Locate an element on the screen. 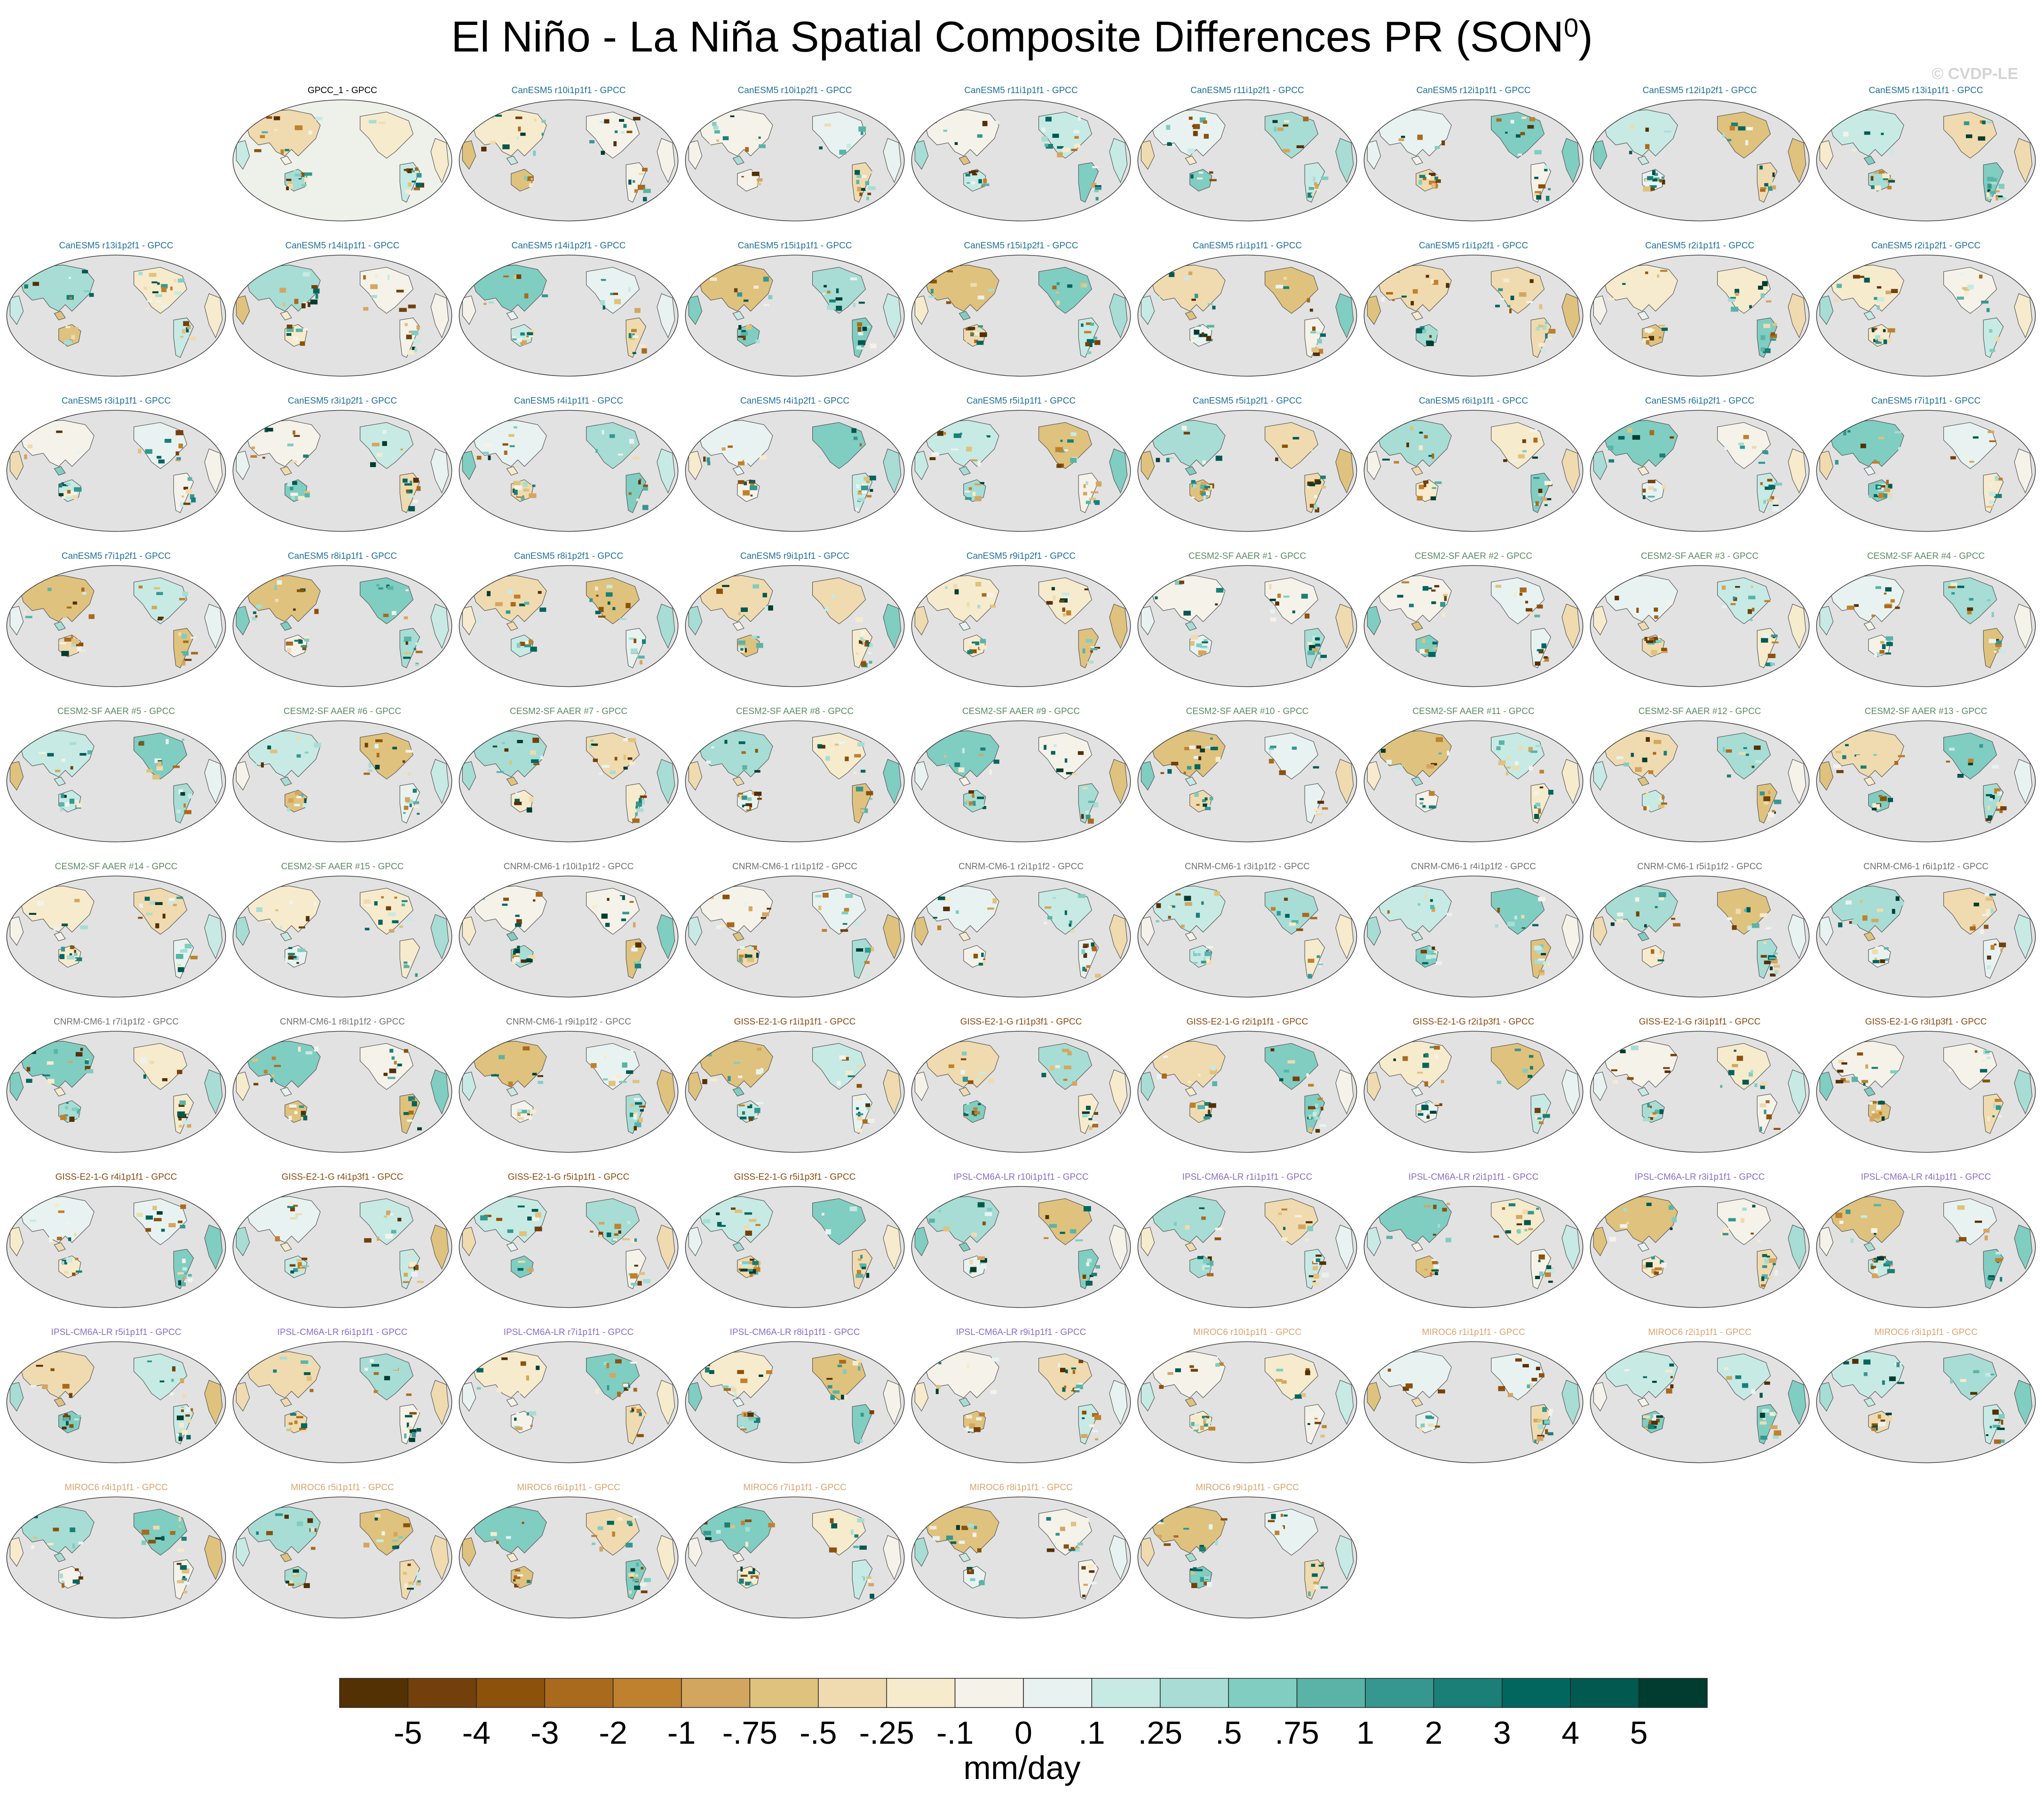 The width and height of the screenshot is (2044, 1803). map-panel: IPSL-CM6A-LR r7i1p1f1 - GPCC is located at coordinates (568, 1396).